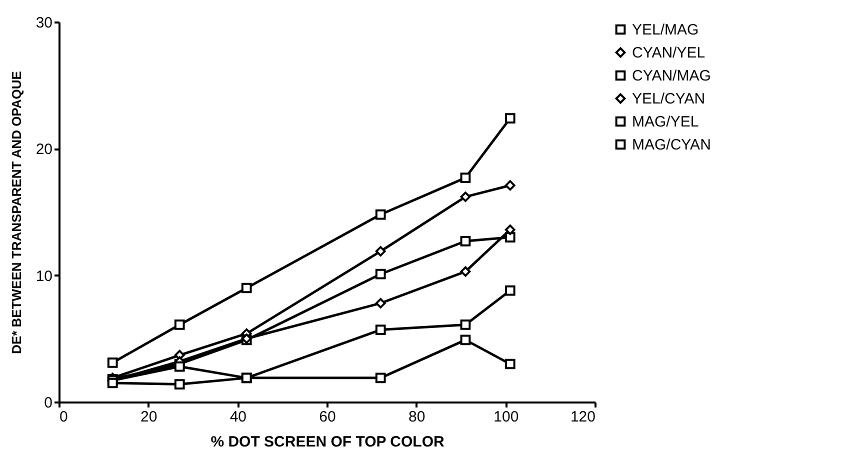 This screenshot has width=864, height=469. Describe the element at coordinates (44, 276) in the screenshot. I see `y-tick-label: 10` at that location.